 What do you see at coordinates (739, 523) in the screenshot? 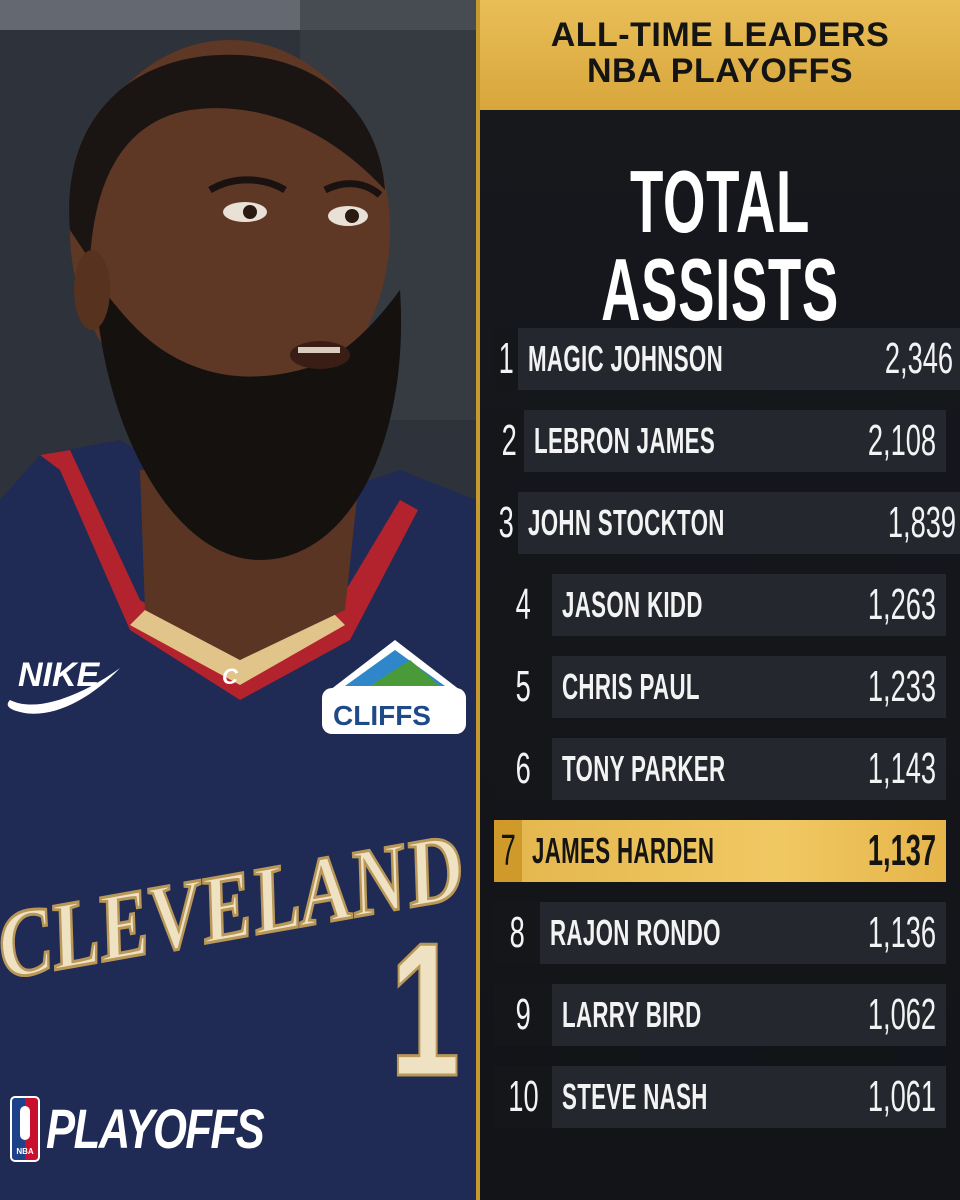
I see `player-cell: JOHN STOCKTON 1,839` at bounding box center [739, 523].